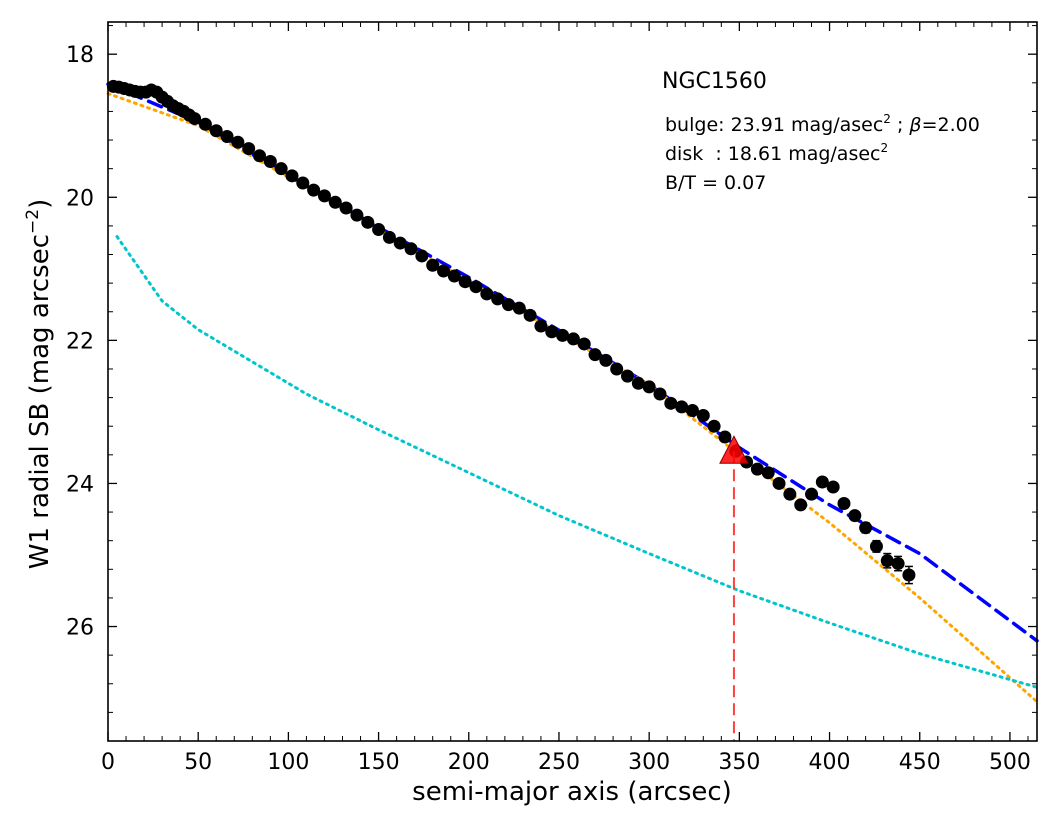  I want to click on y-tick-label: 20, so click(80, 198).